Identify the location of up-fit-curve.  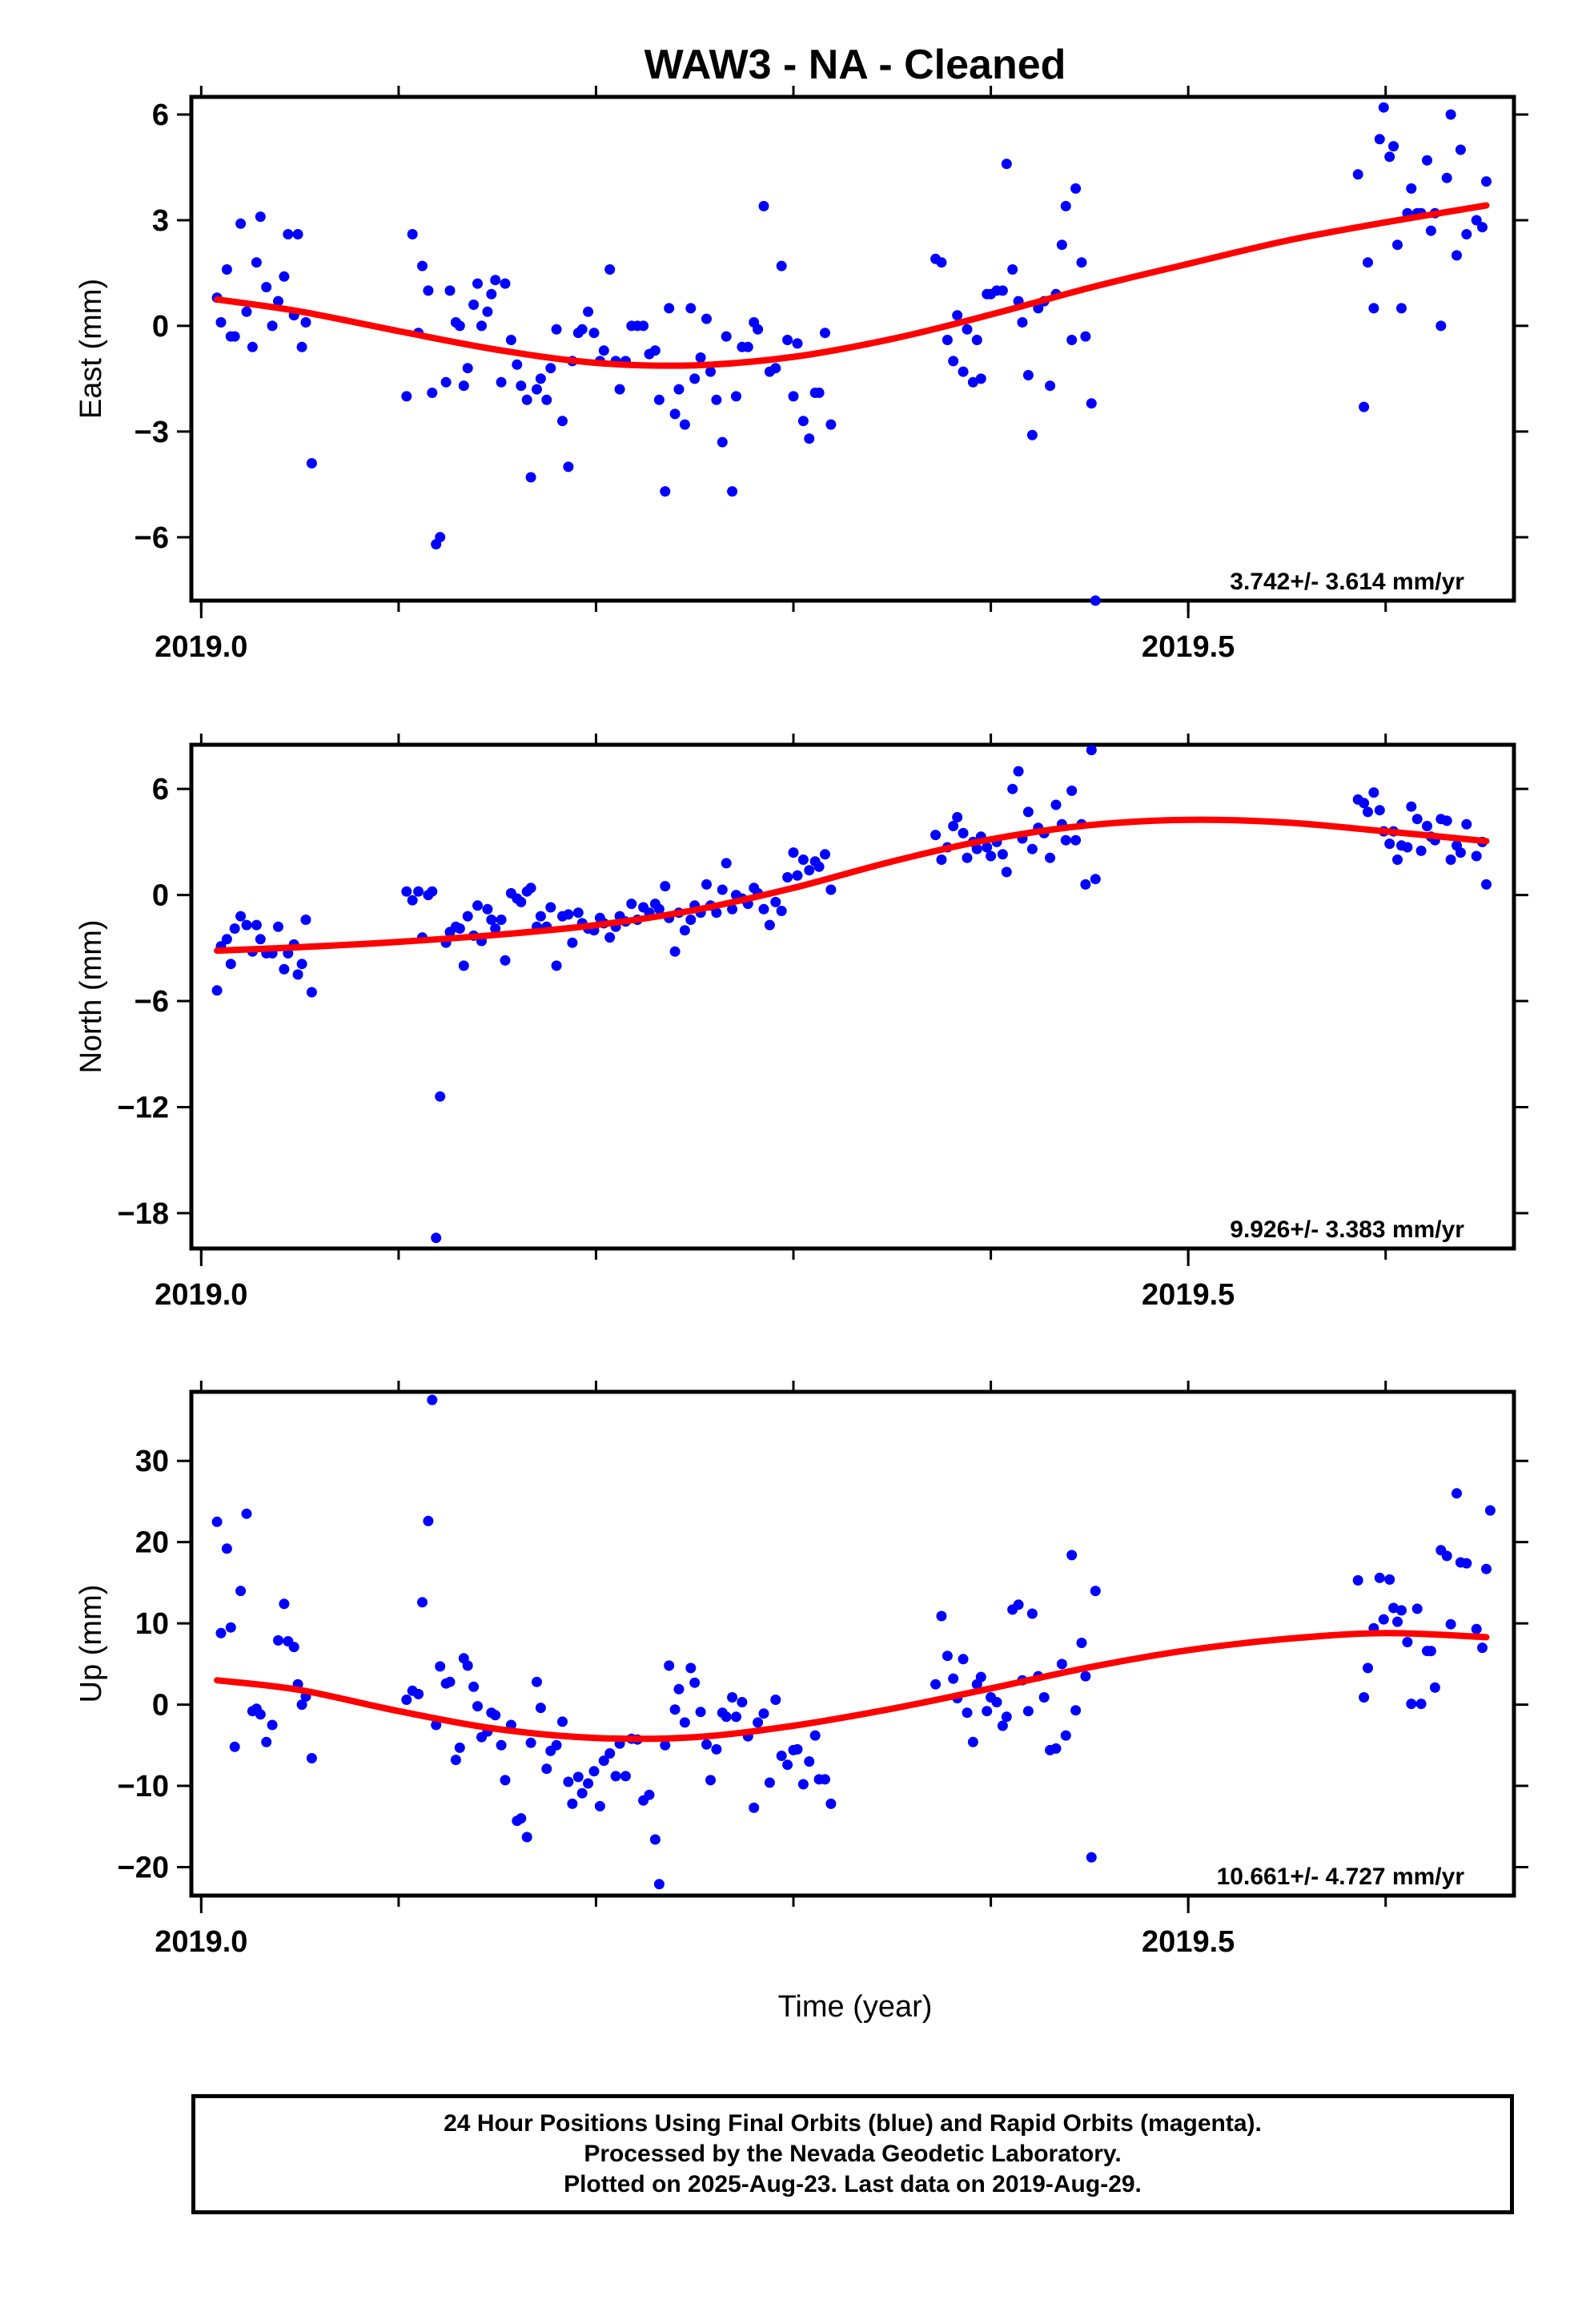
(852, 1686).